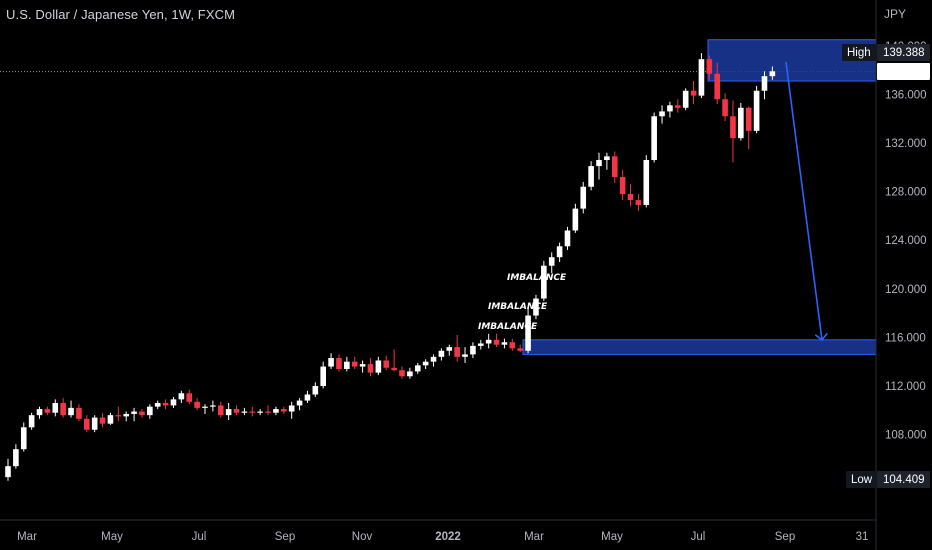  What do you see at coordinates (895, 14) in the screenshot?
I see `currency-label: JPY` at bounding box center [895, 14].